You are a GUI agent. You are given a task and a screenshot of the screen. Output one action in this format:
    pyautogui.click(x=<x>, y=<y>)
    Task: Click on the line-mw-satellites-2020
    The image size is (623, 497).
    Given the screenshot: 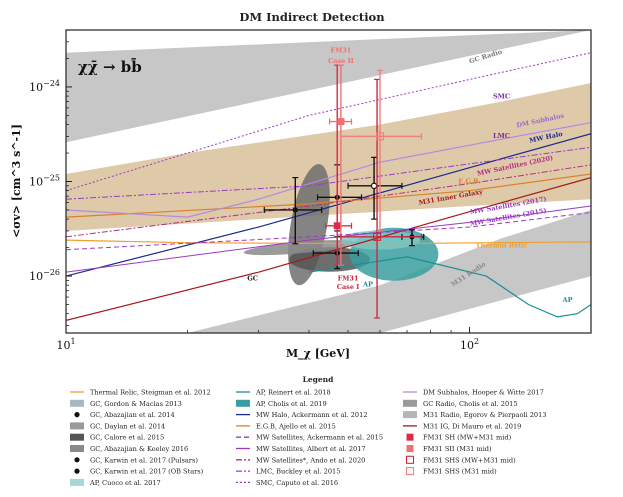 What is the action you would take?
    pyautogui.click(x=328, y=201)
    